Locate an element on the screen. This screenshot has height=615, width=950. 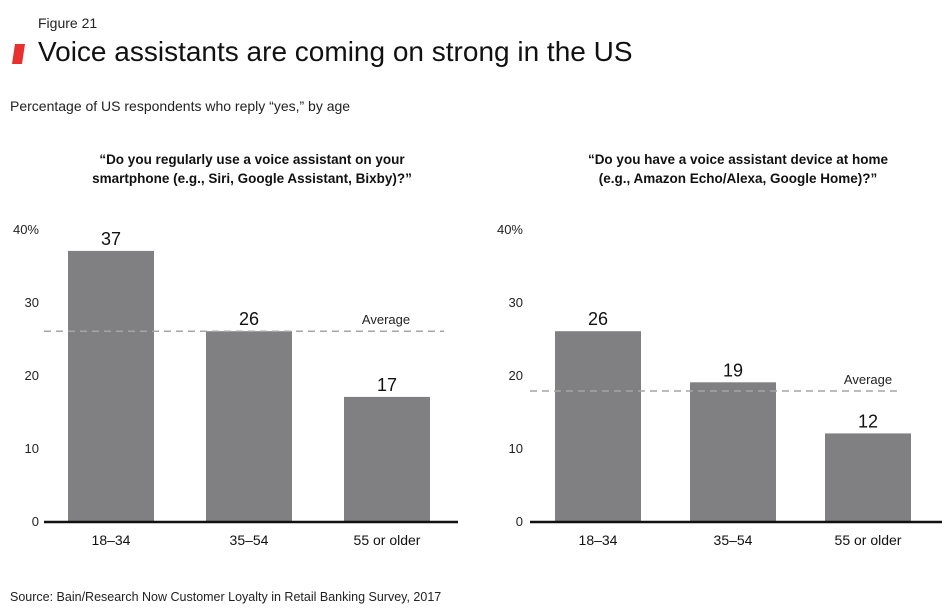
left-category-label: 35–54 is located at coordinates (249, 540).